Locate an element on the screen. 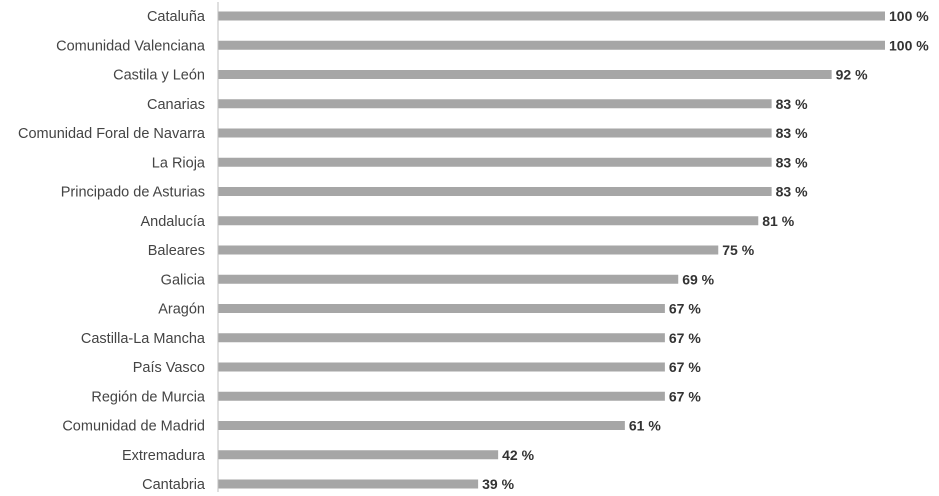  category-label: País Vasco is located at coordinates (169, 368).